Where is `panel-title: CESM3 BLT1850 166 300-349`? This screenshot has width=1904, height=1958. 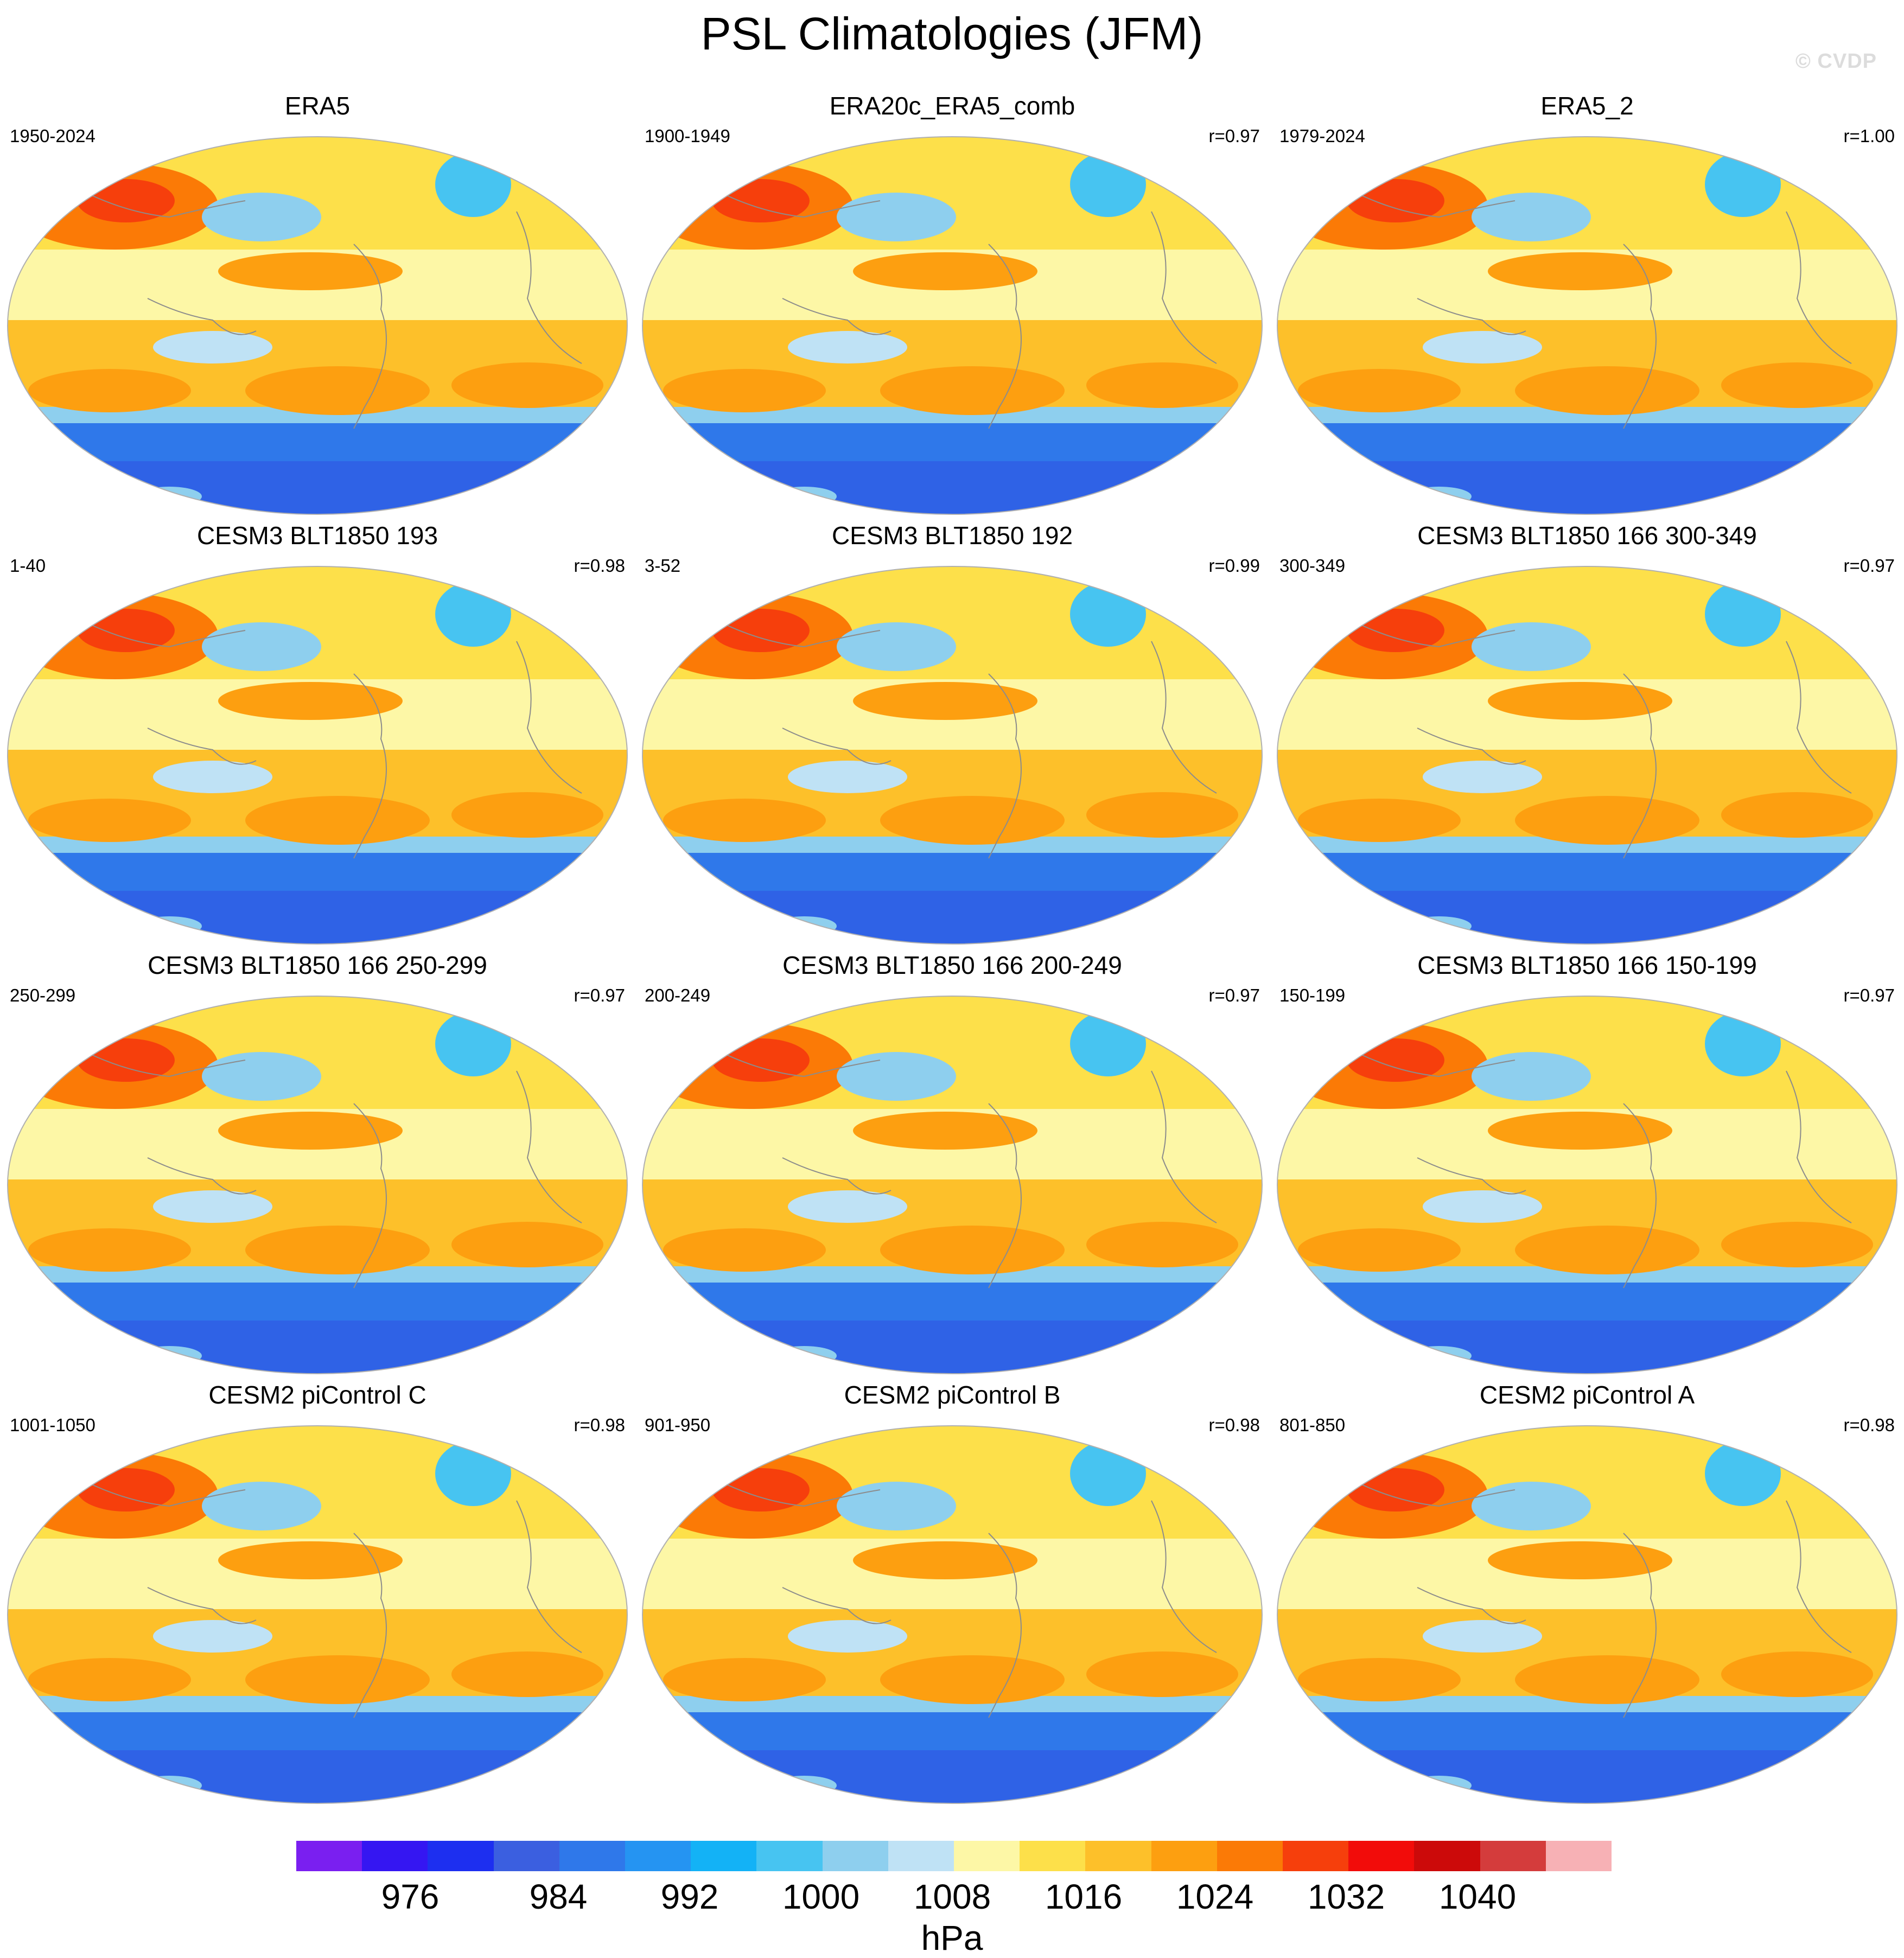
panel-title: CESM3 BLT1850 166 300-349 is located at coordinates (1587, 535).